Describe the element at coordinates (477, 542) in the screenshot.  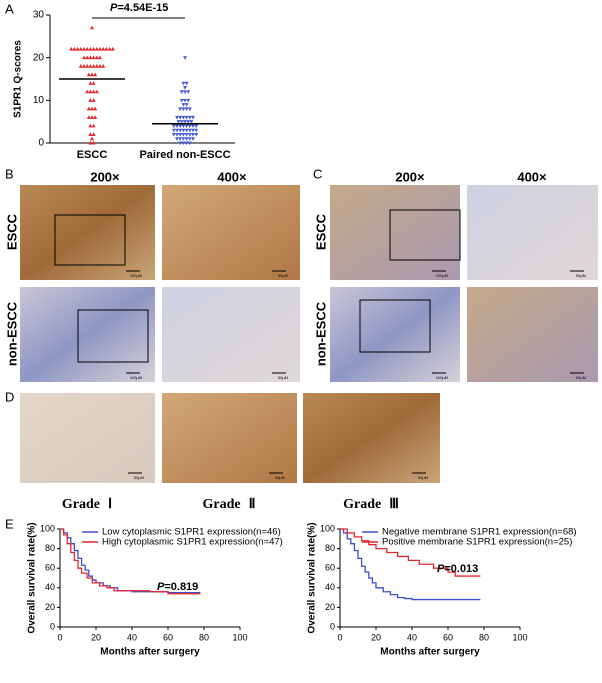
I see `legend-entry: Positive membrane S1PR1 expression(n=25)` at that location.